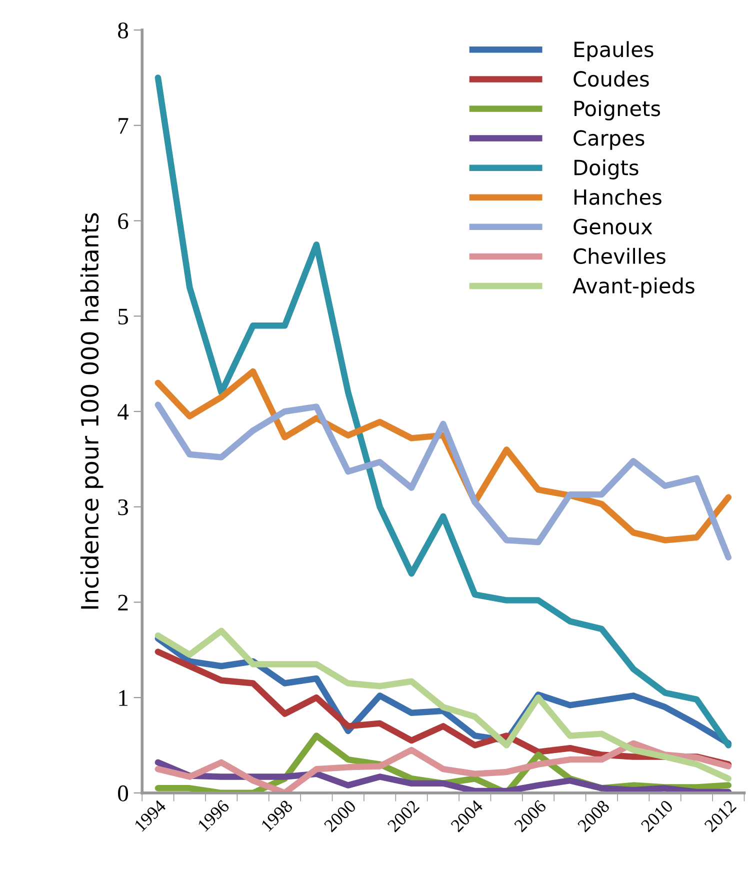  Describe the element at coordinates (123, 793) in the screenshot. I see `y-tick-label: 0` at that location.